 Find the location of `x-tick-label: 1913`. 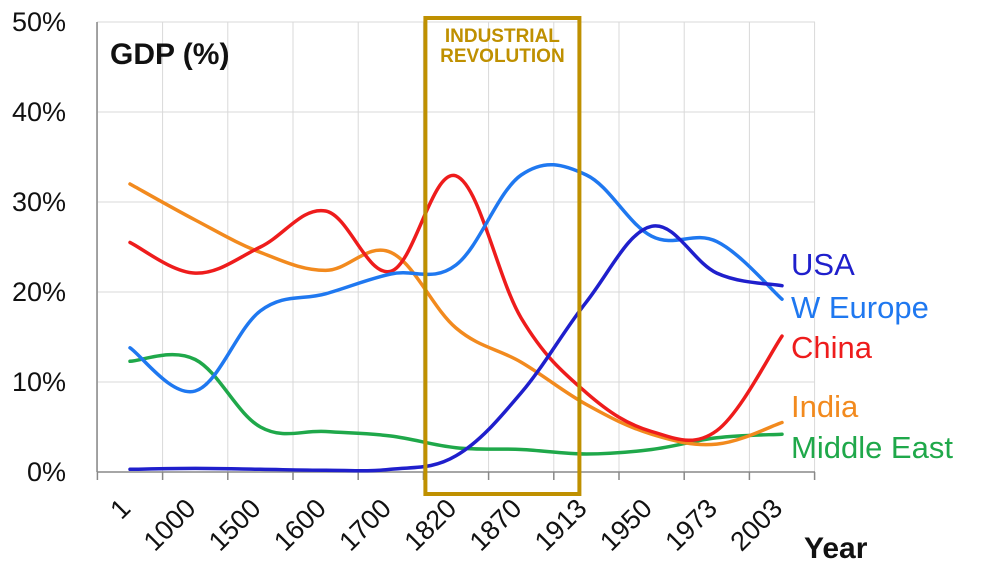

x-tick-label: 1913 is located at coordinates (561, 525).